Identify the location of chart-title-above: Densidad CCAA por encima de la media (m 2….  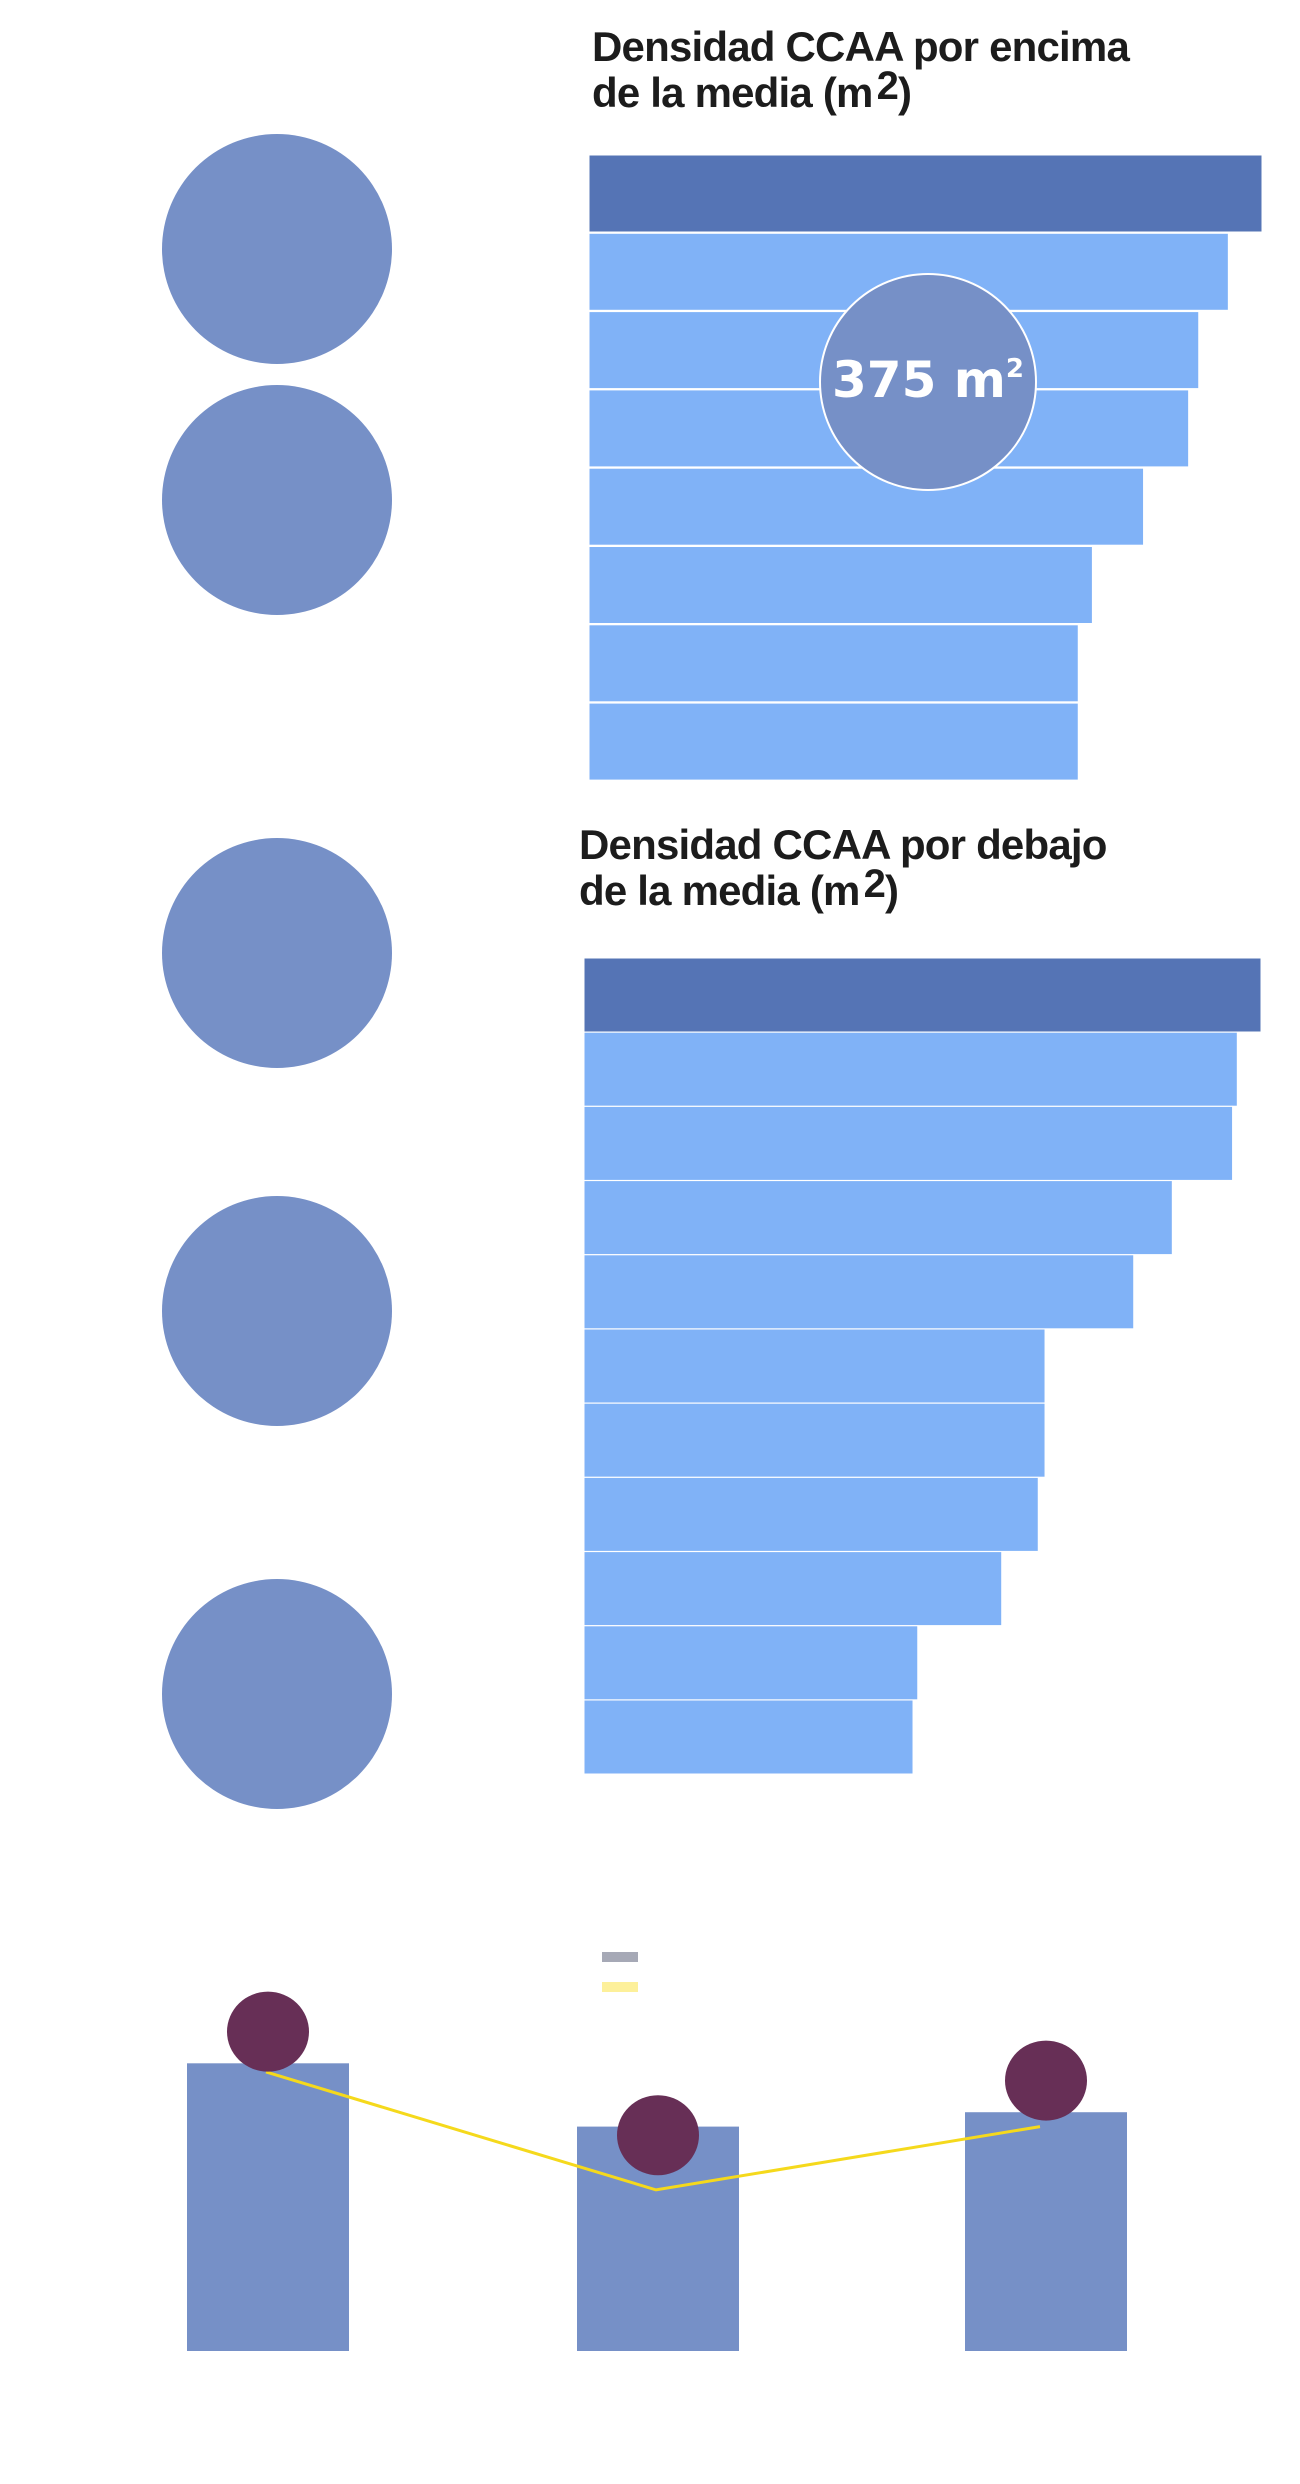
(861, 70).